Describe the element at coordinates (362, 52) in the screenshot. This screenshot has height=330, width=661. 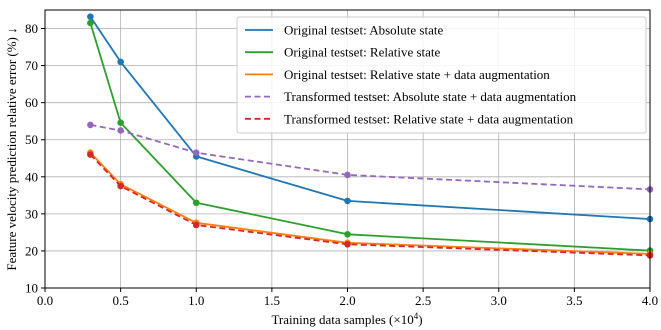
I see `legend-label: Original testset: Relative state` at that location.